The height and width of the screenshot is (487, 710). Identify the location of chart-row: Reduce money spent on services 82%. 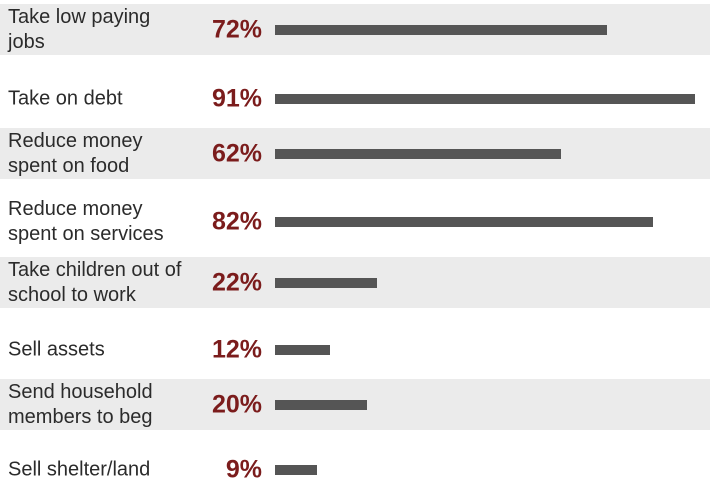
(355, 221).